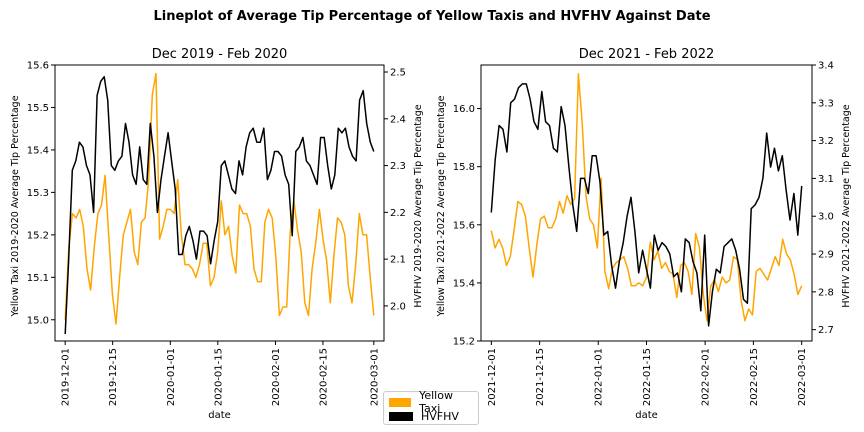  I want to click on y-right-tick-label: 2.5, so click(398, 73).